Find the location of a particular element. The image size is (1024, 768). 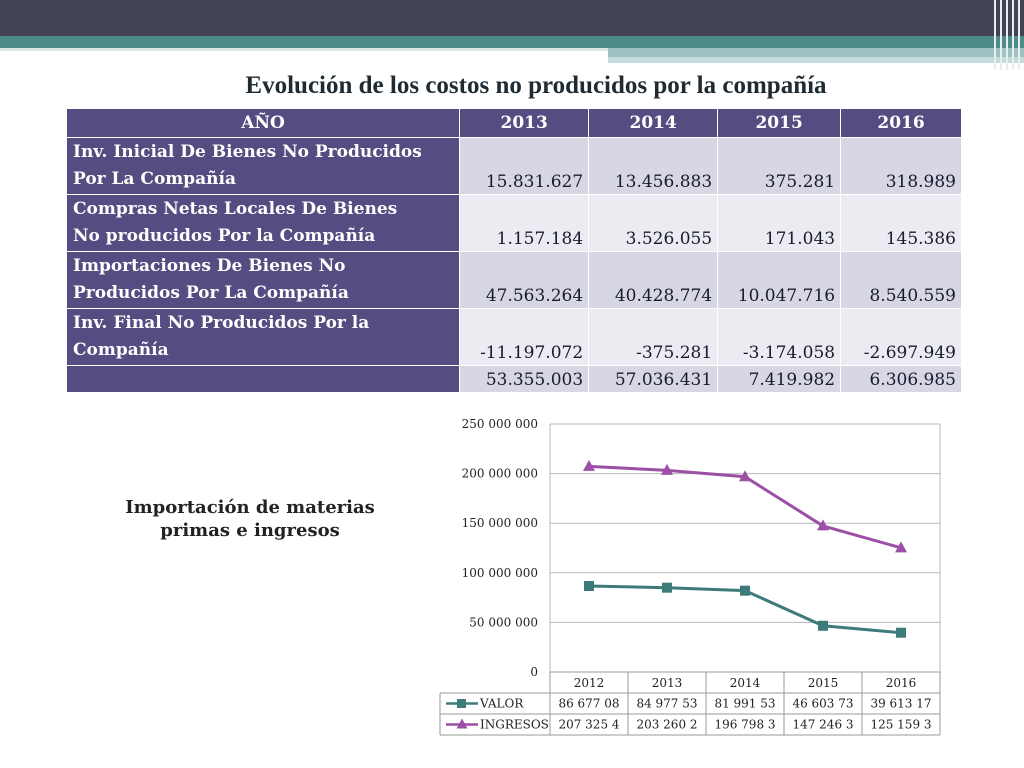

legend-marker-ingresos is located at coordinates (462, 723).